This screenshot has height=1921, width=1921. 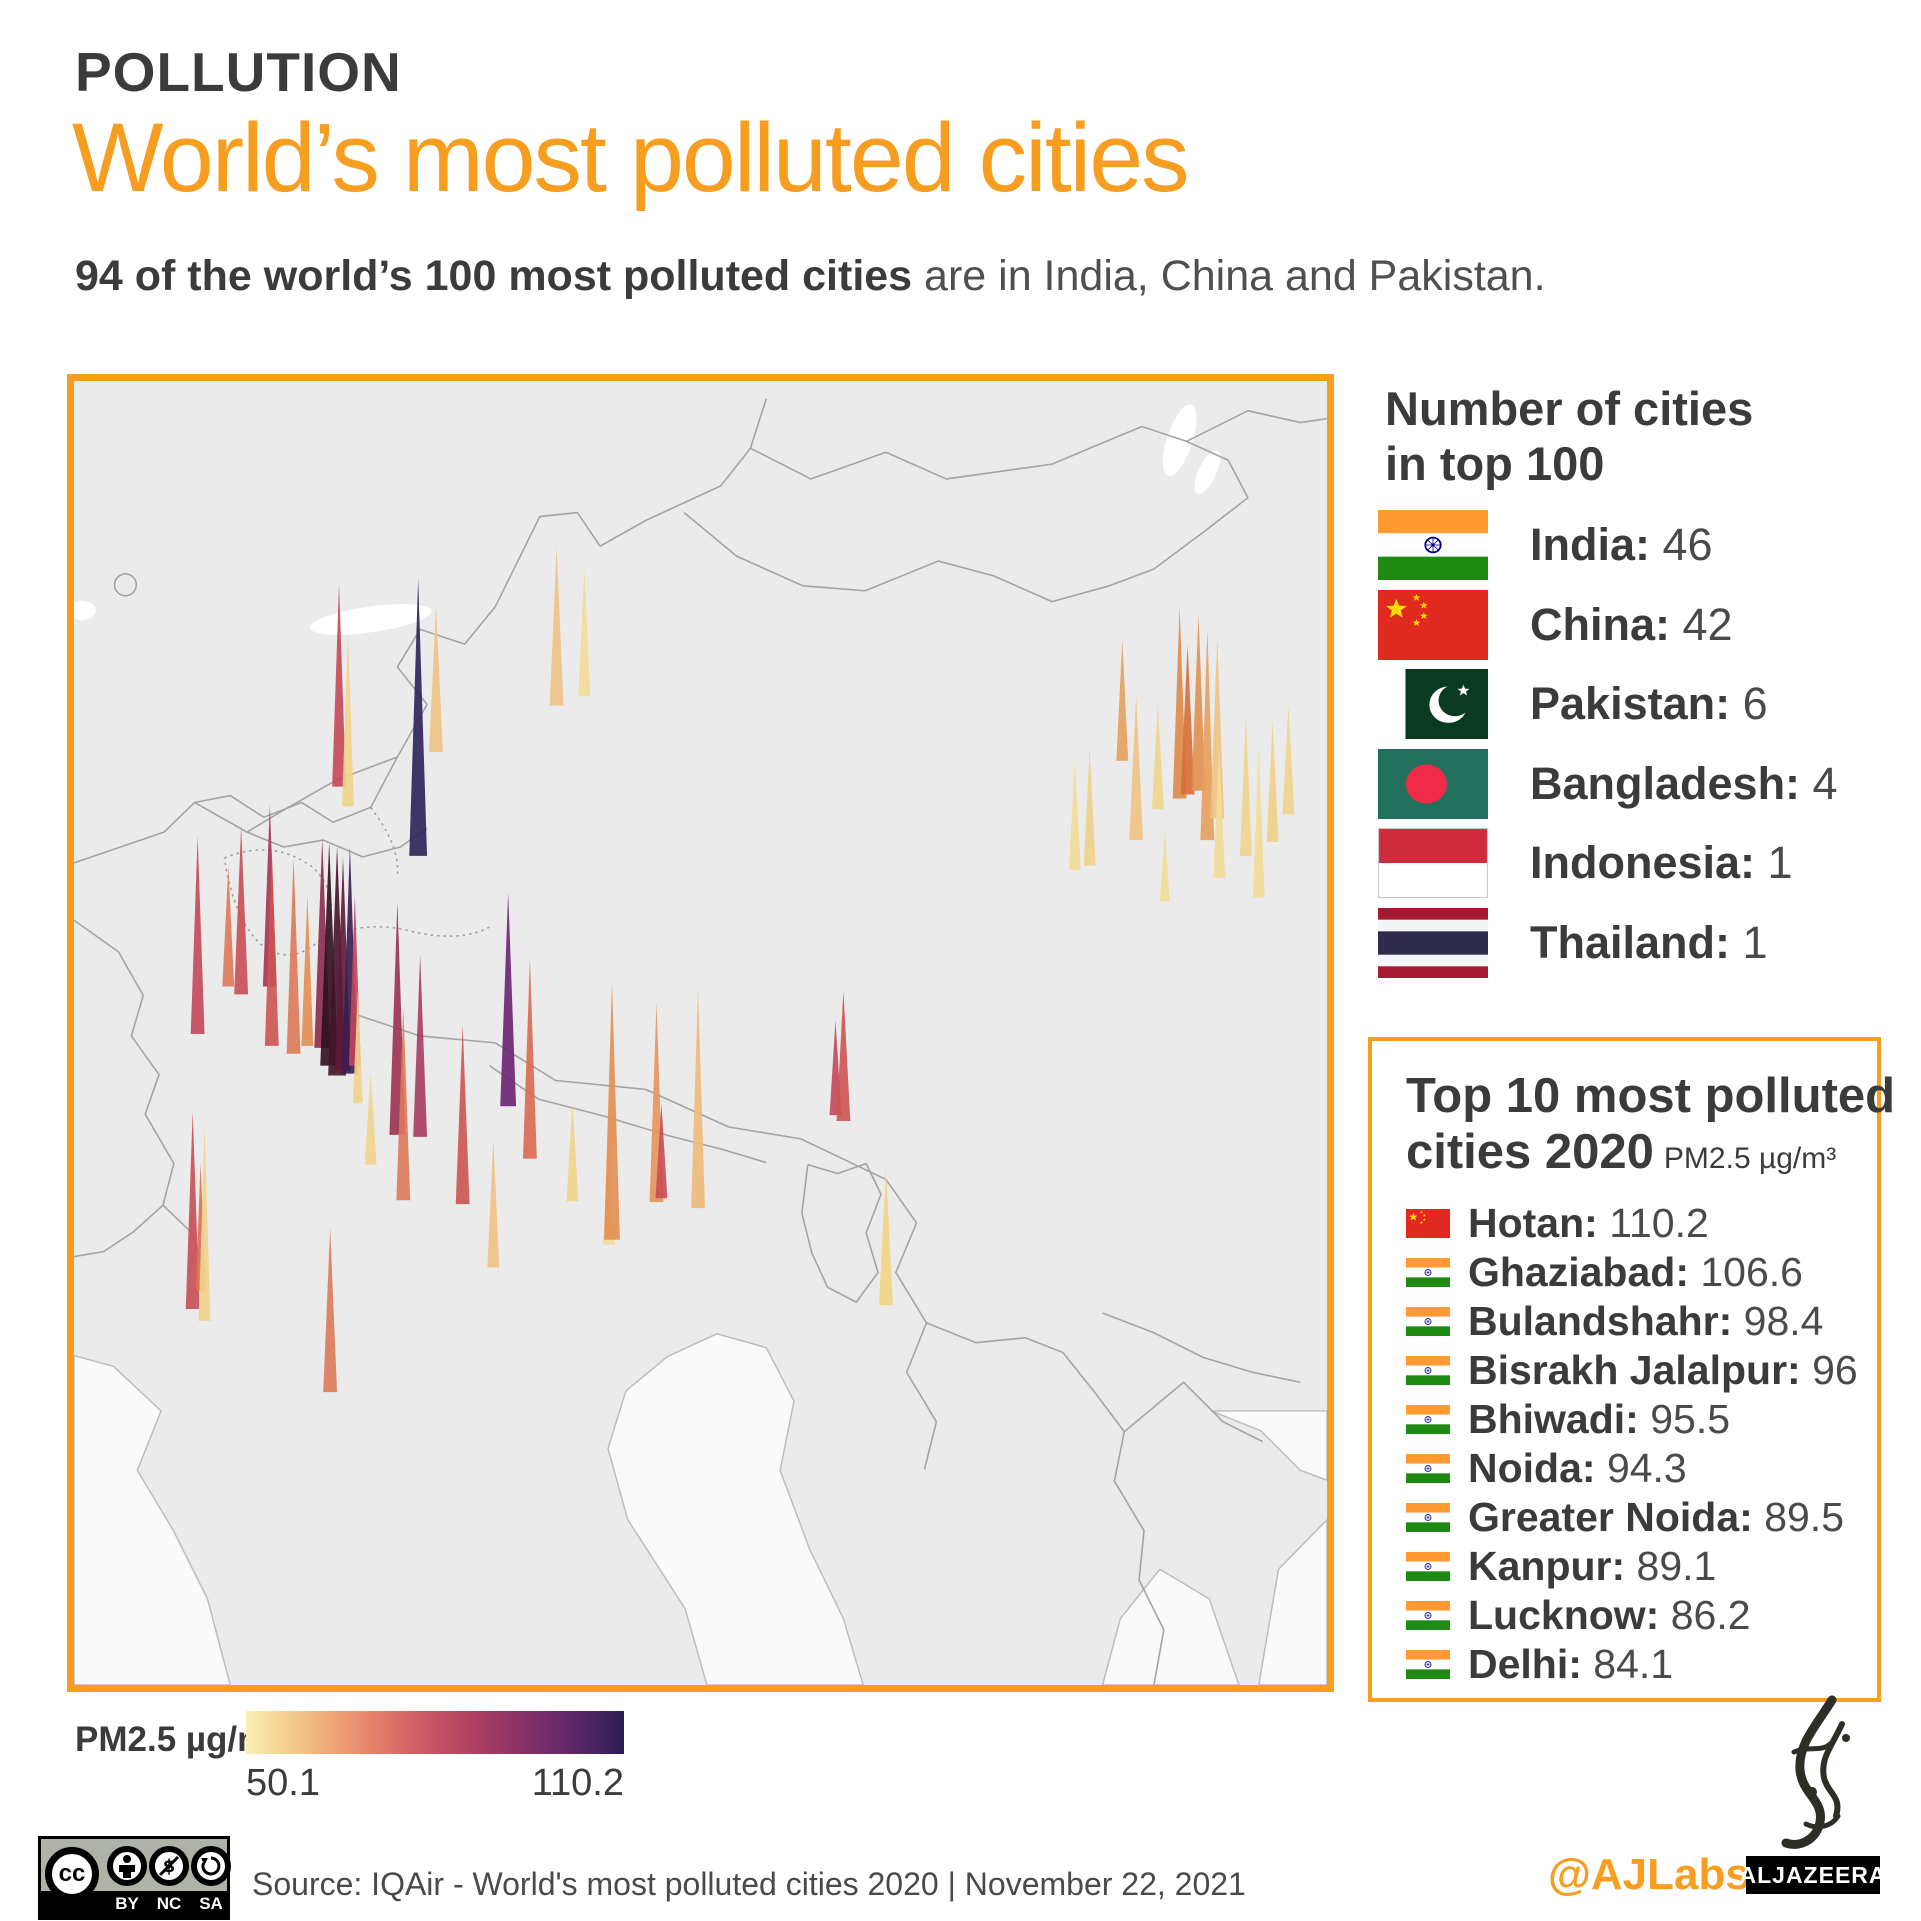 I want to click on cc-license-badge: cc $ BY NC SA, so click(x=134, y=1878).